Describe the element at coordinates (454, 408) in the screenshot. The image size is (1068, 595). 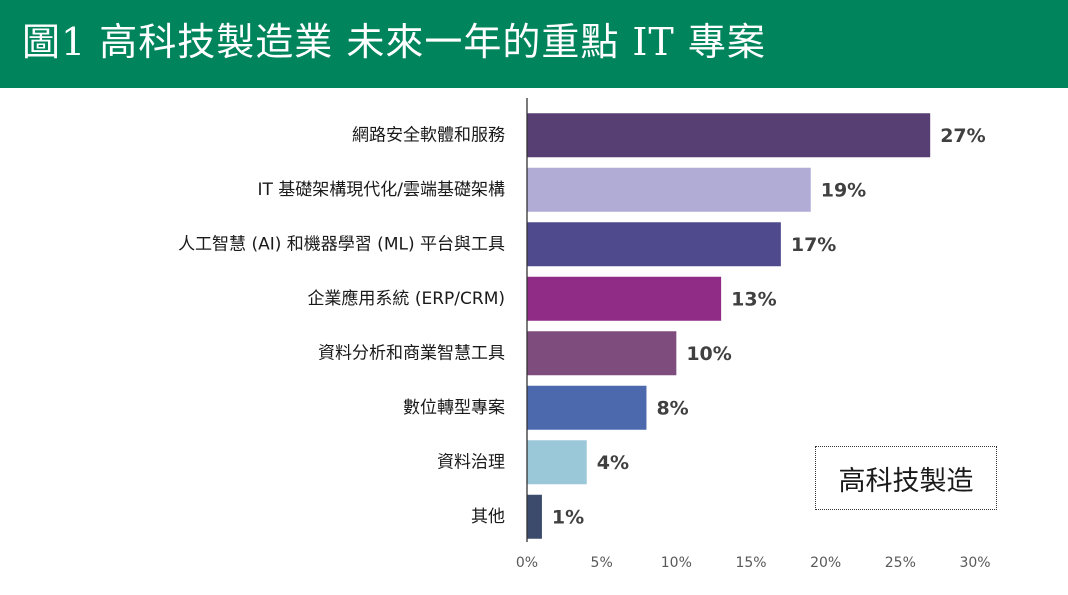
I see `category-label: 數位轉型專案` at that location.